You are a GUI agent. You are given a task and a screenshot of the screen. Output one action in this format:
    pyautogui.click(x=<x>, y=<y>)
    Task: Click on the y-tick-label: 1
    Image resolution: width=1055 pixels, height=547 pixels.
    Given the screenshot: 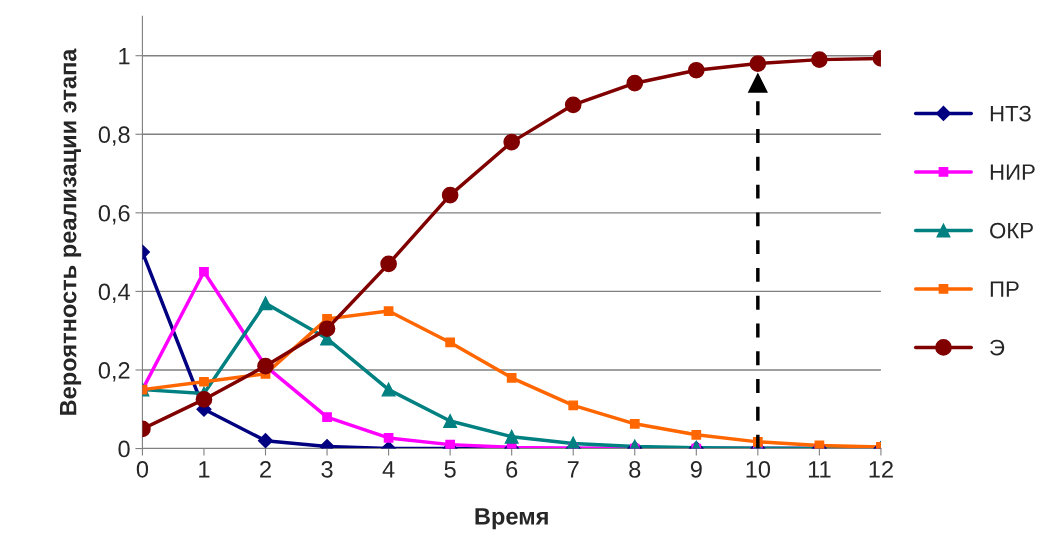 What is the action you would take?
    pyautogui.click(x=124, y=56)
    